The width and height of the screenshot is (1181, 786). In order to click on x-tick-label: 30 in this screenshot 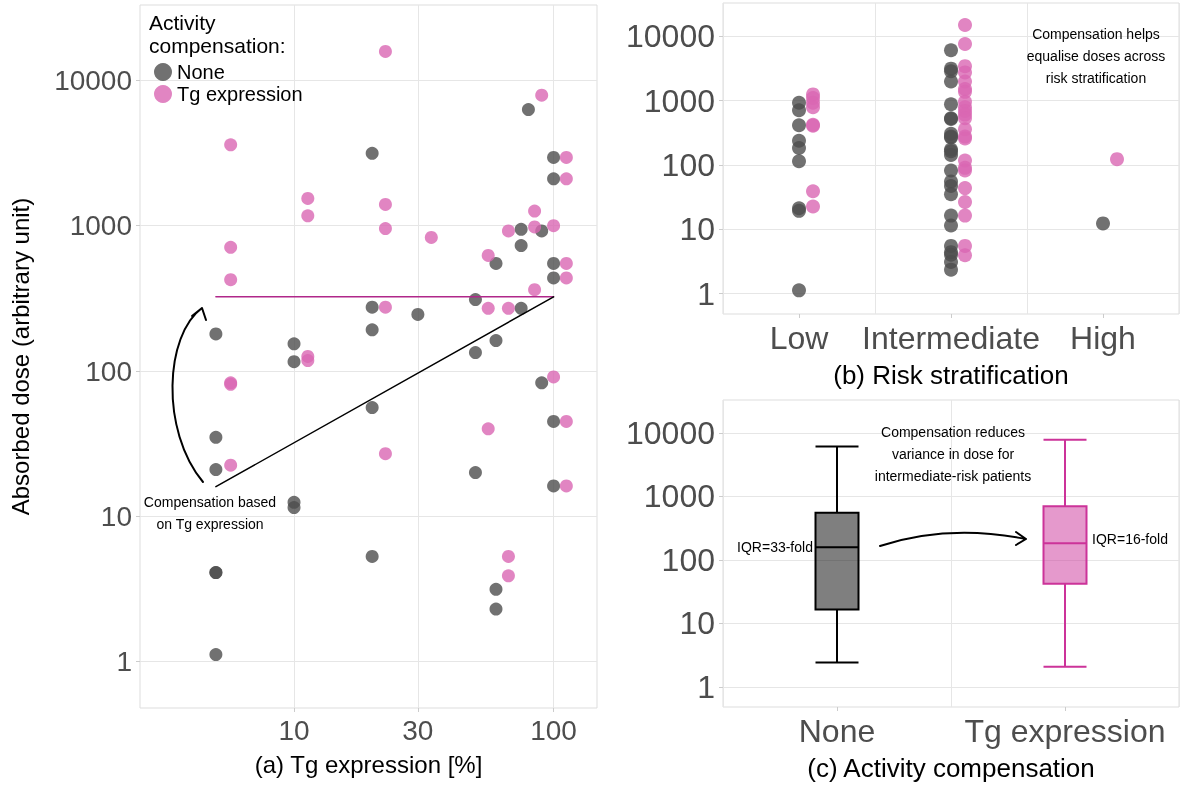, I will do `click(418, 730)`.